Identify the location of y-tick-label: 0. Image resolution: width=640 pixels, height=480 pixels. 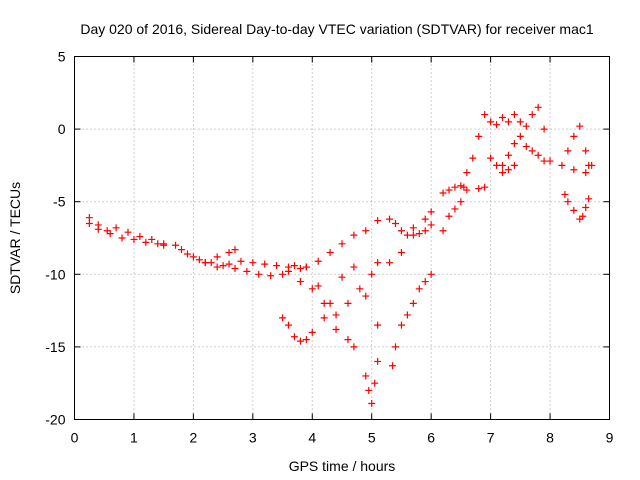
(62, 129).